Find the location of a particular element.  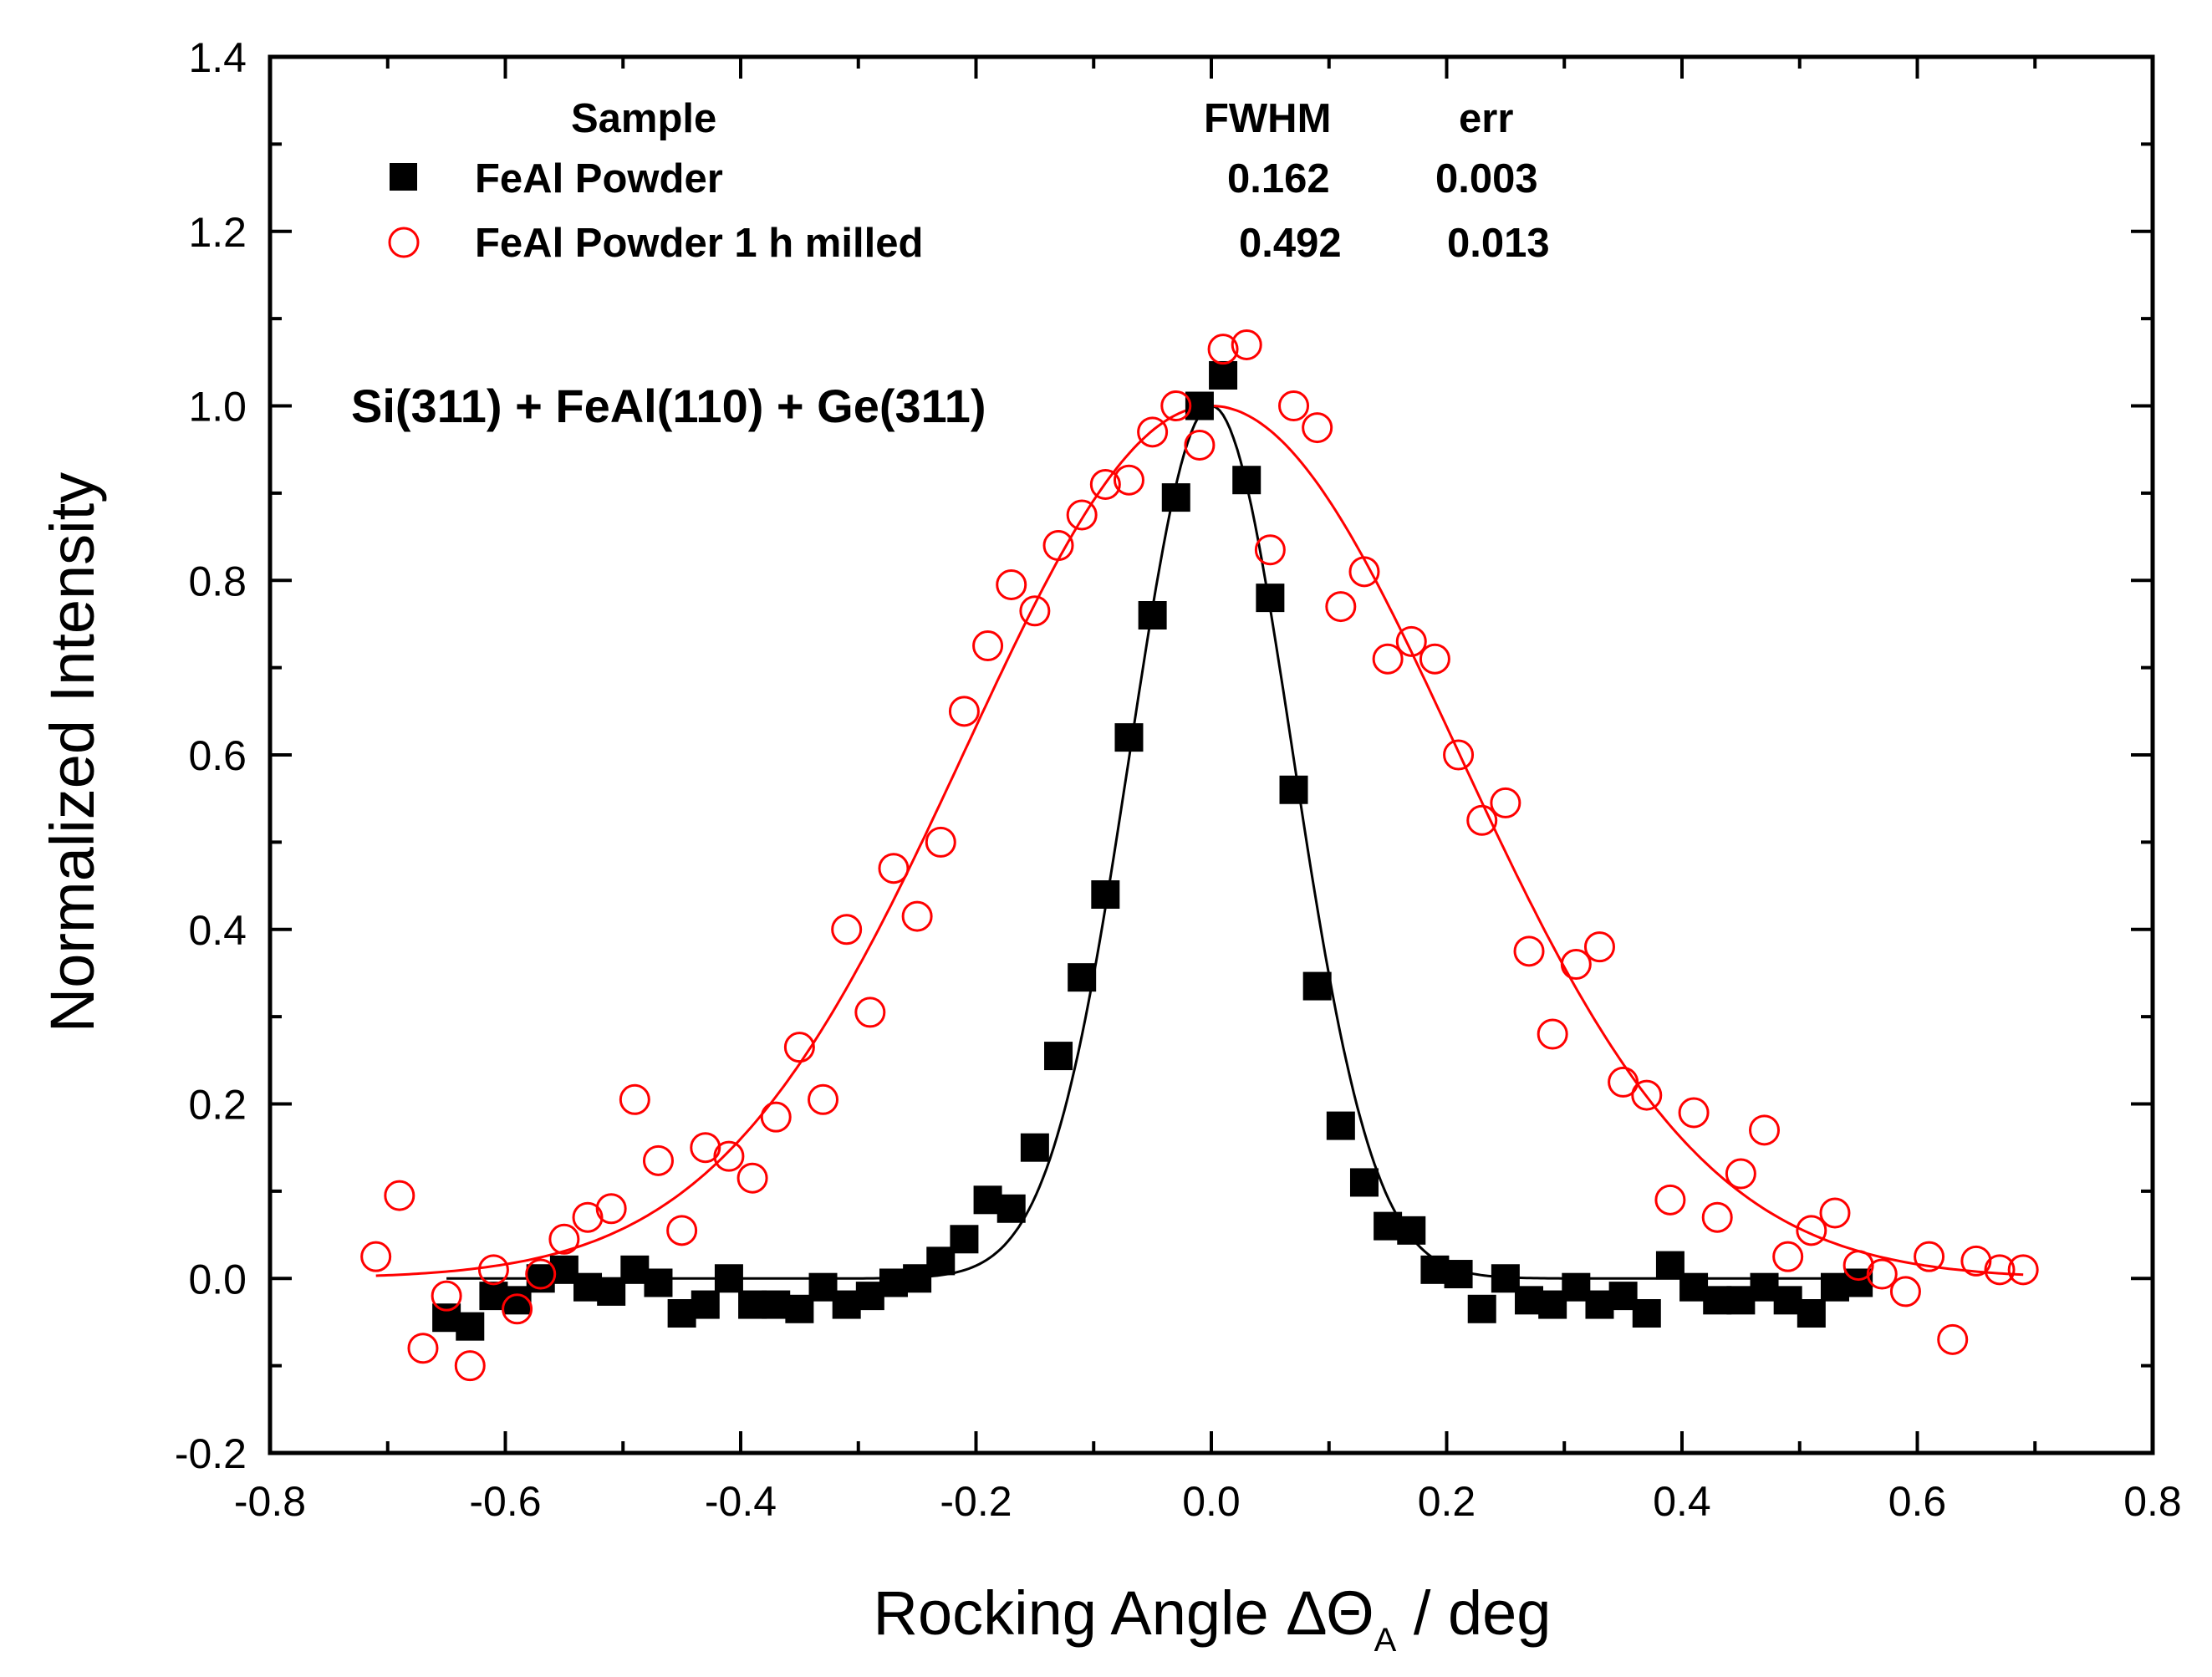

x-tick-label: -0.4 is located at coordinates (741, 1501).